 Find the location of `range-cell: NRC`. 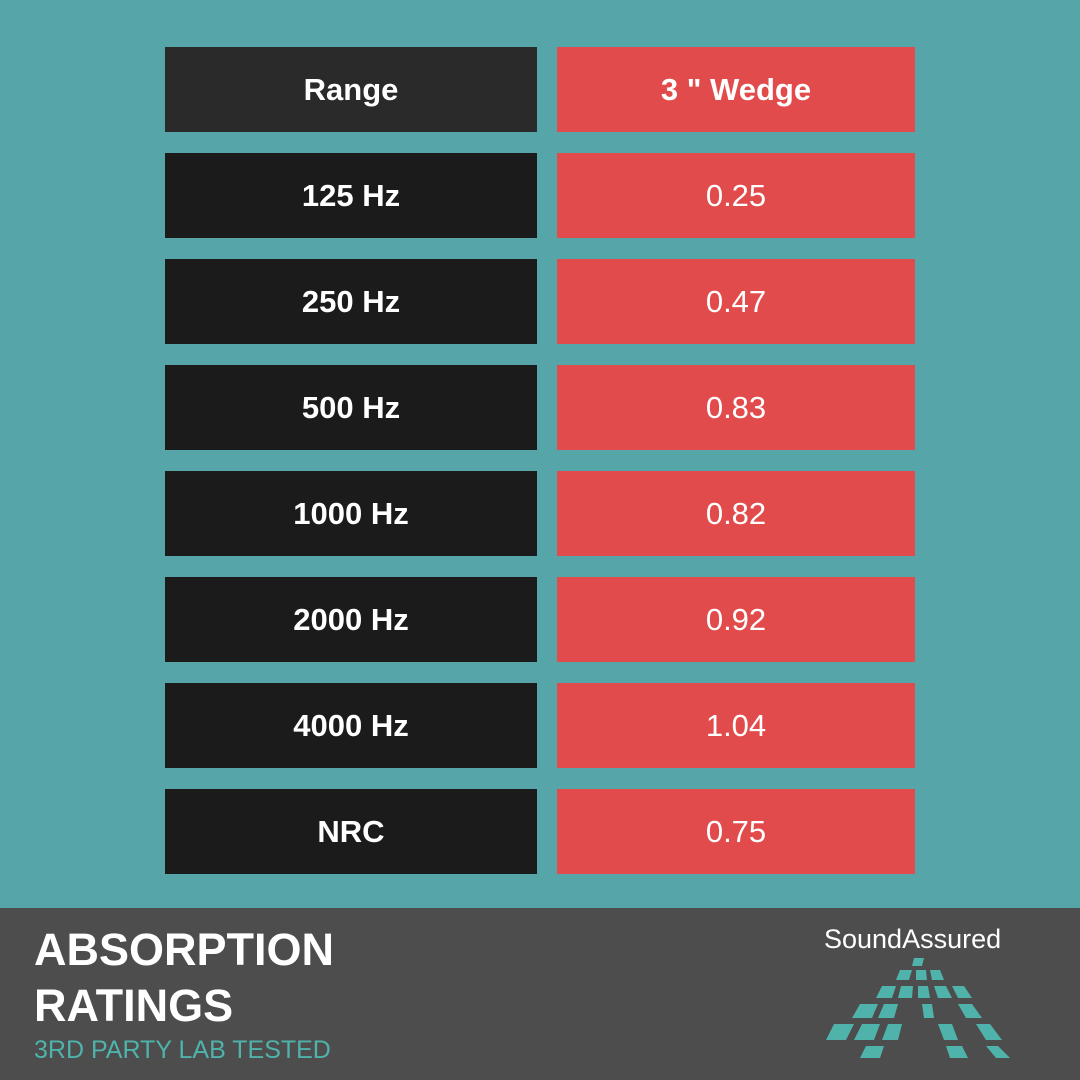

range-cell: NRC is located at coordinates (351, 831).